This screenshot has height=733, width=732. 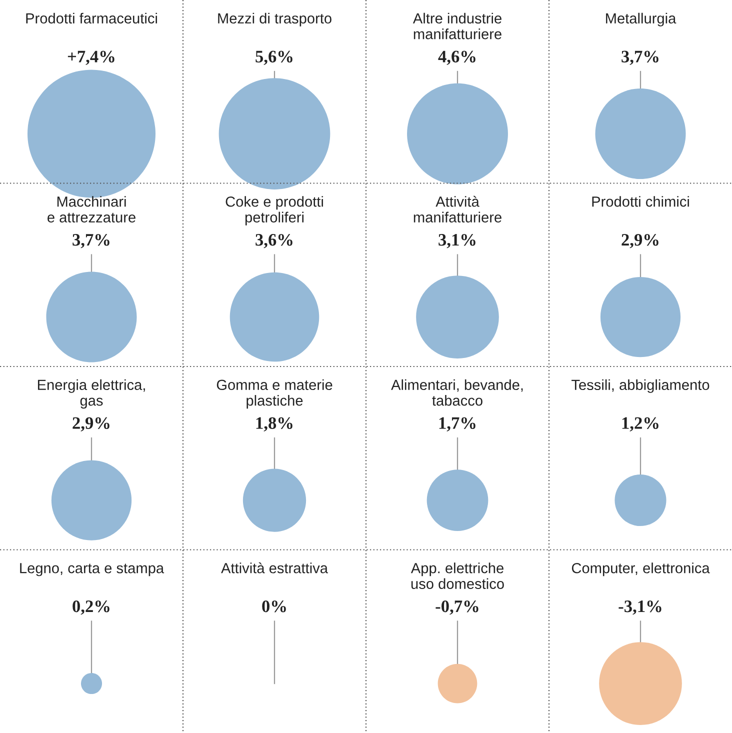 What do you see at coordinates (91, 607) in the screenshot?
I see `data-label: 0,2%` at bounding box center [91, 607].